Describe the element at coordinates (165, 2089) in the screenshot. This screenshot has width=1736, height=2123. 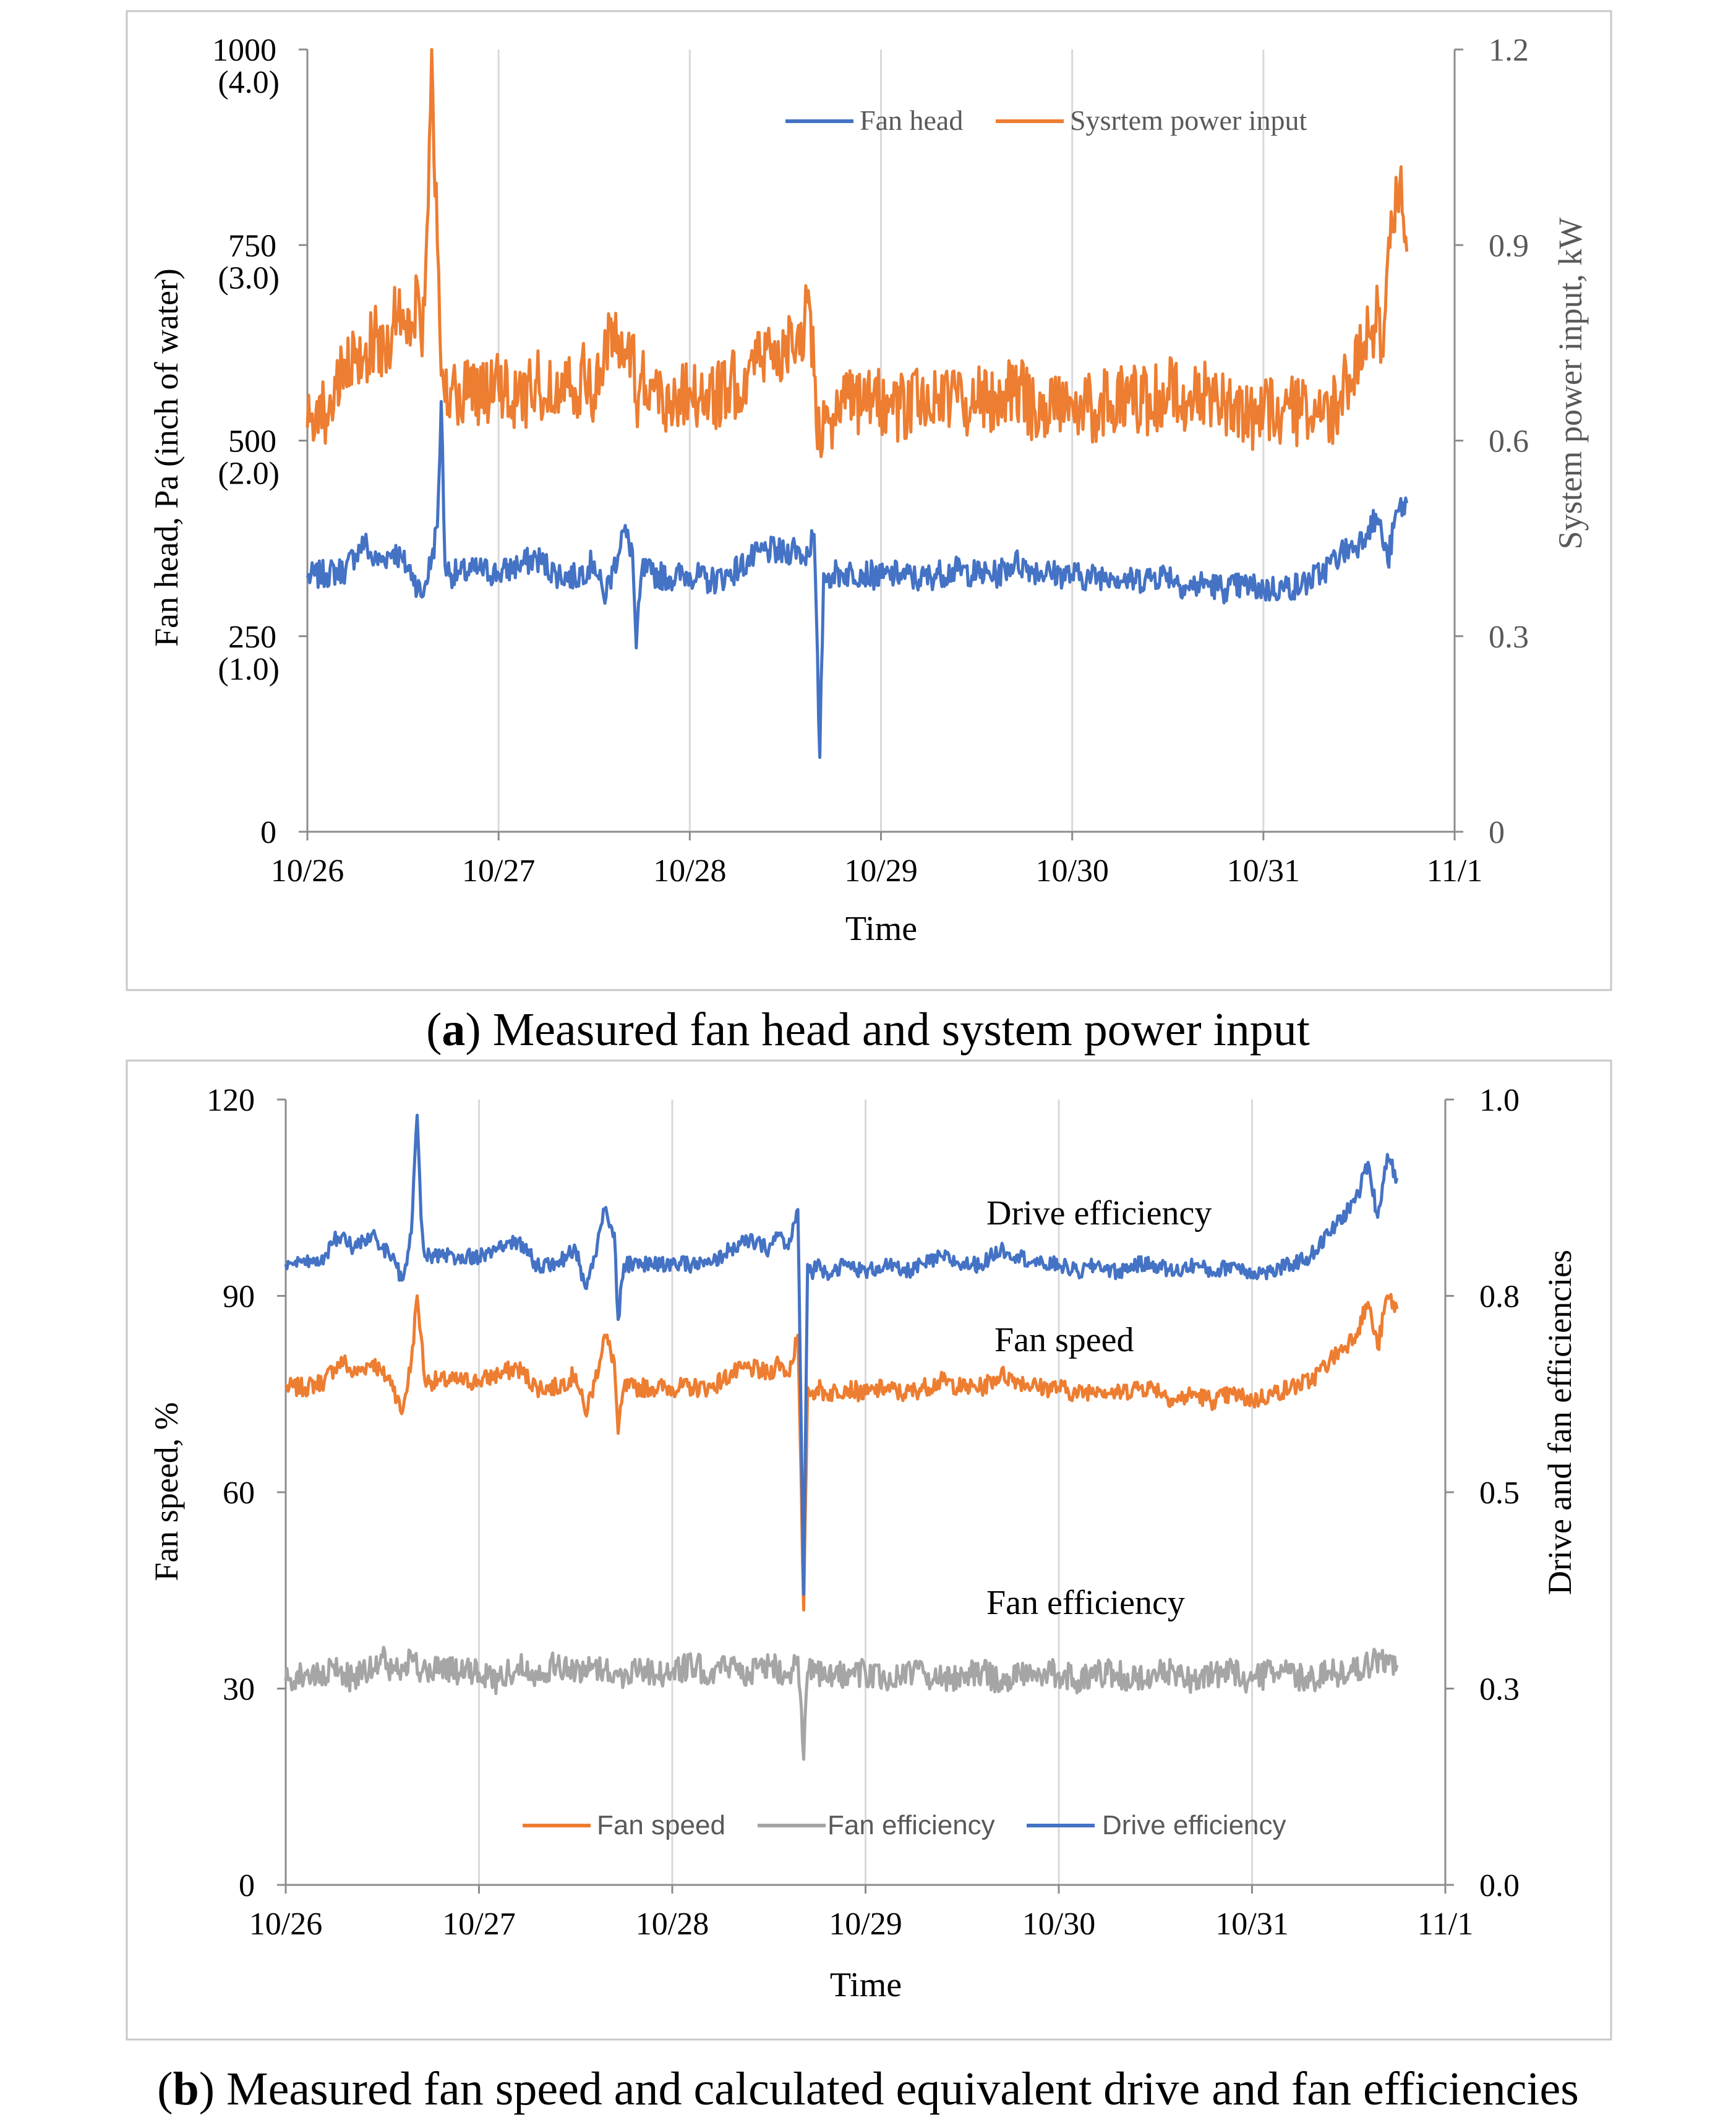
I see `caption-b-open: (` at that location.